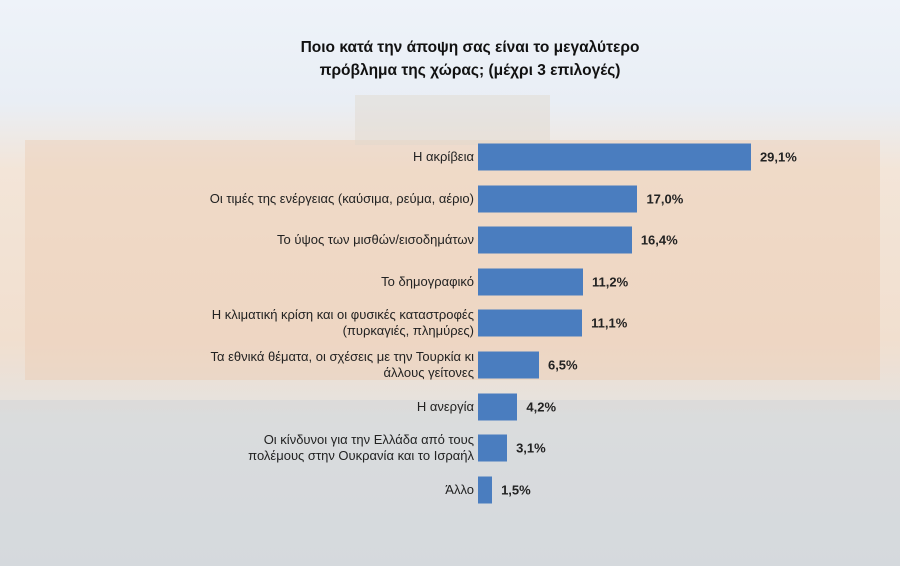 The width and height of the screenshot is (900, 566). I want to click on value-label: 17,0%, so click(665, 199).